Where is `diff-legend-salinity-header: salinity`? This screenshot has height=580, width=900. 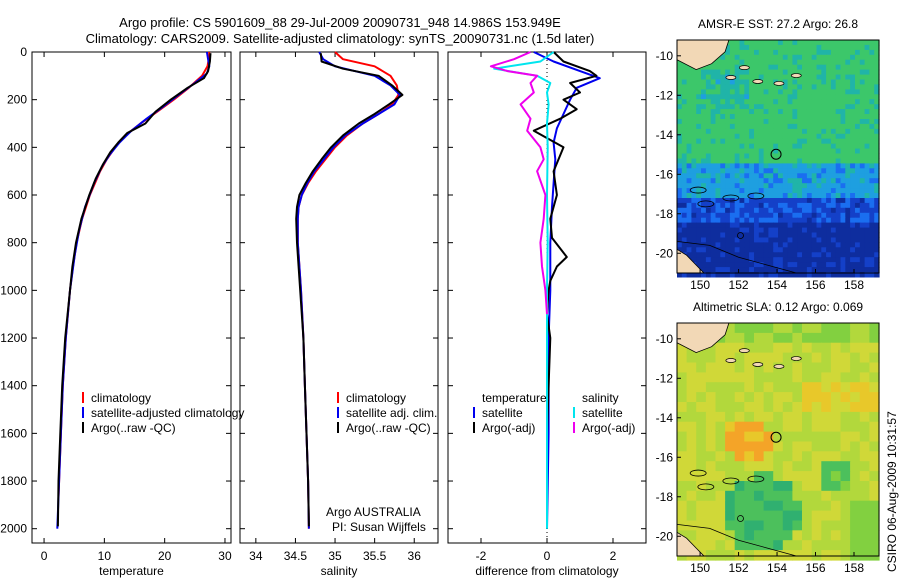 diff-legend-salinity-header: salinity is located at coordinates (600, 398).